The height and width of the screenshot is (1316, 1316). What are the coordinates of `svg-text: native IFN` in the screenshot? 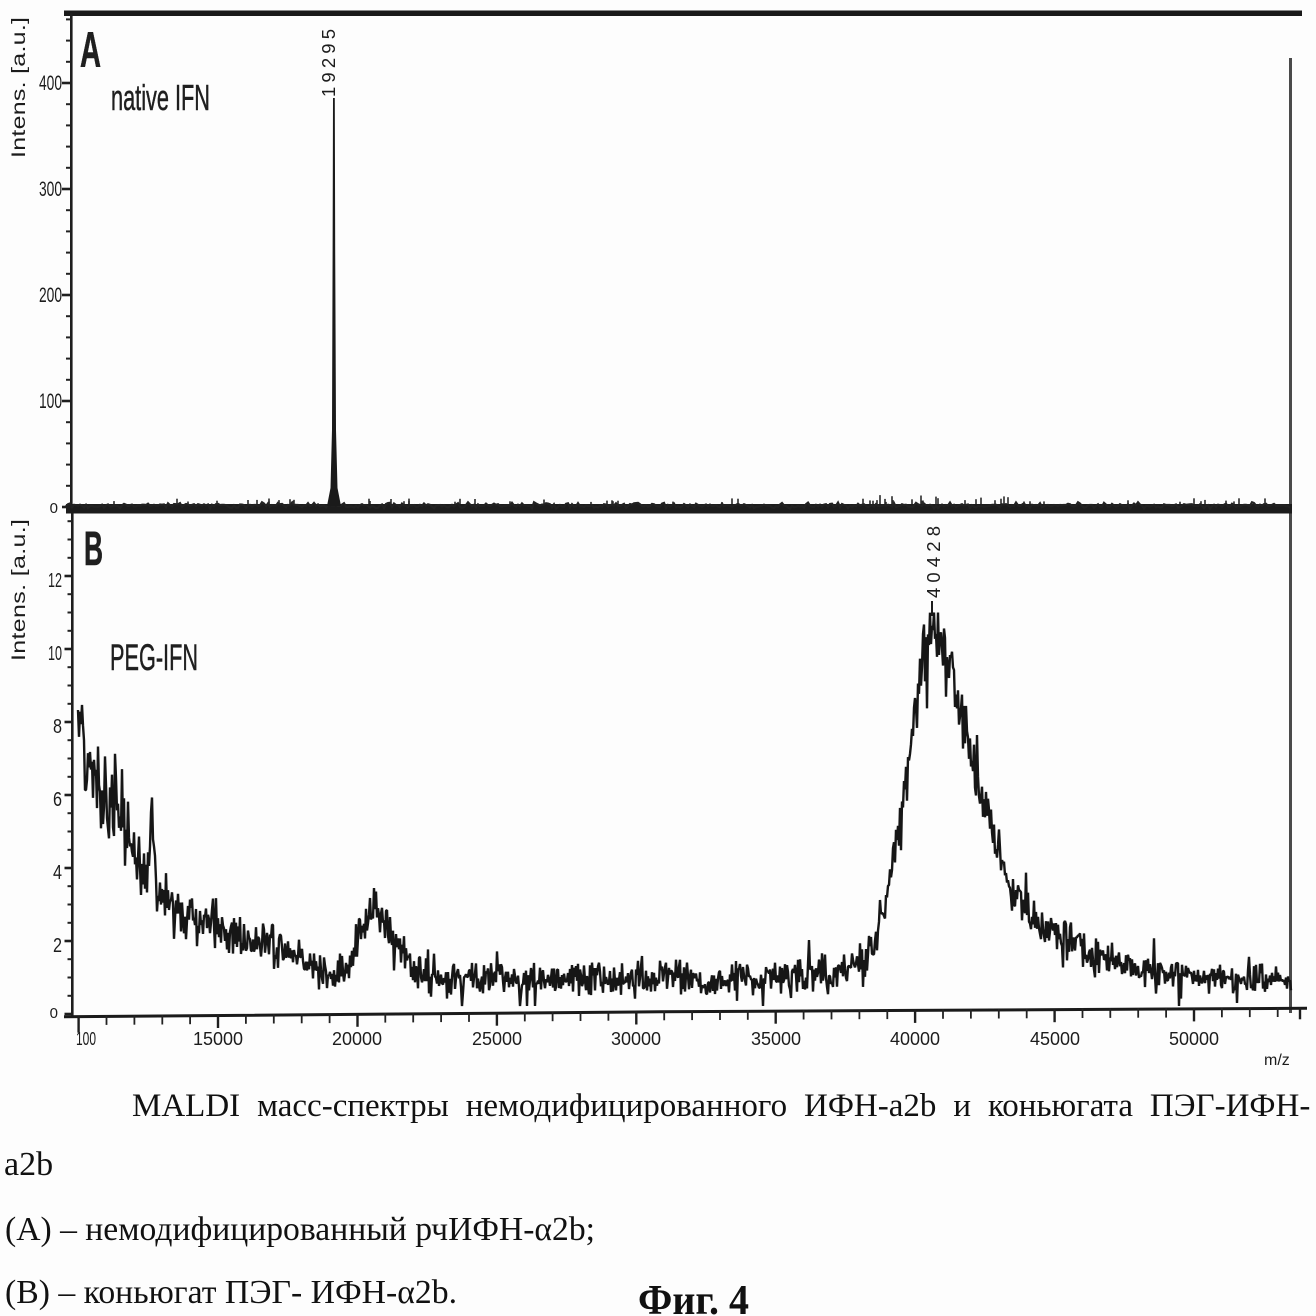 It's located at (160, 97).